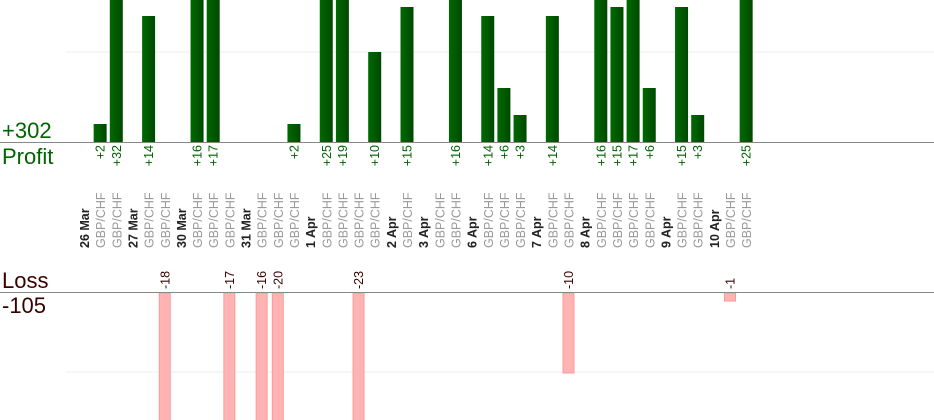 The width and height of the screenshot is (934, 420). Describe the element at coordinates (666, 232) in the screenshot. I see `date-label: 9 Apr` at that location.